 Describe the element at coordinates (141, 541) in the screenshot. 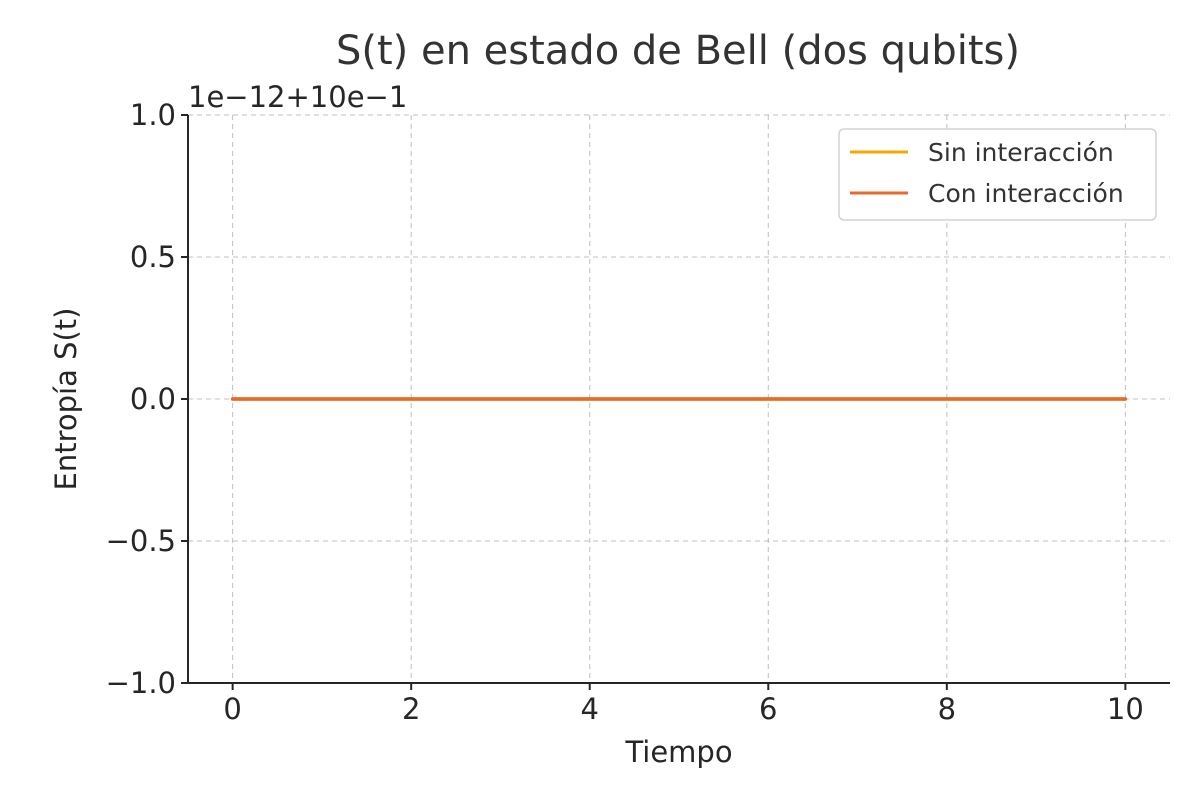

I see `y-tick-label: −0.5` at that location.